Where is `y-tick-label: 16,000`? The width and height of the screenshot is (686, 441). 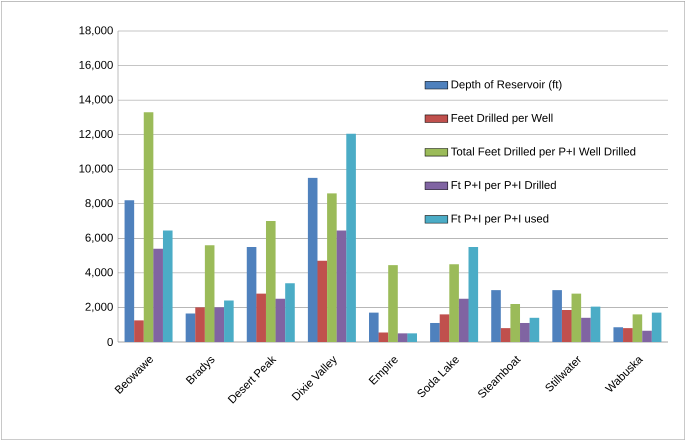
y-tick-label: 16,000 is located at coordinates (96, 65).